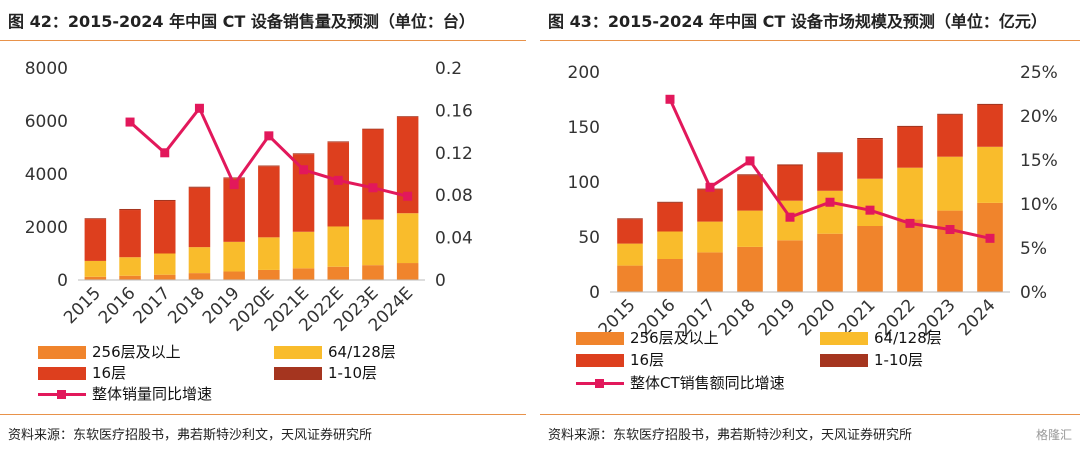 Image resolution: width=1080 pixels, height=456 pixels. Describe the element at coordinates (1033, 293) in the screenshot. I see `y2-tick-label: 0%` at that location.